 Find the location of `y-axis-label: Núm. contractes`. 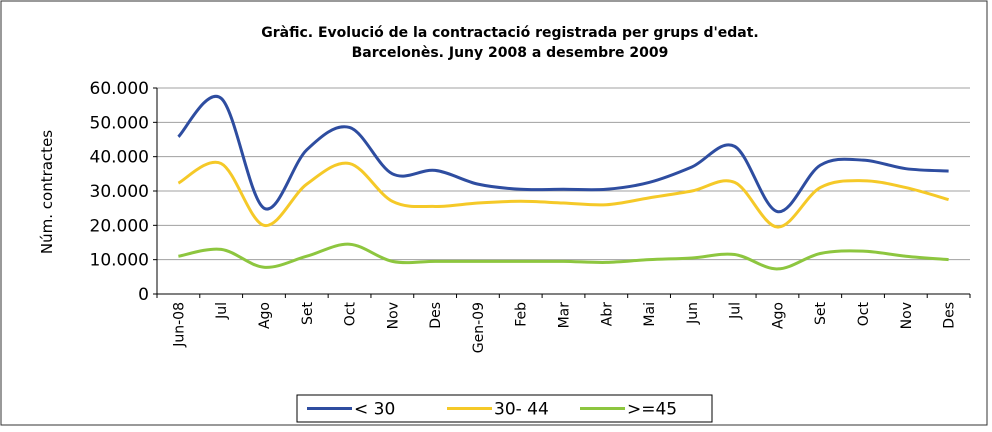

y-axis-label: Núm. contractes is located at coordinates (47, 192).